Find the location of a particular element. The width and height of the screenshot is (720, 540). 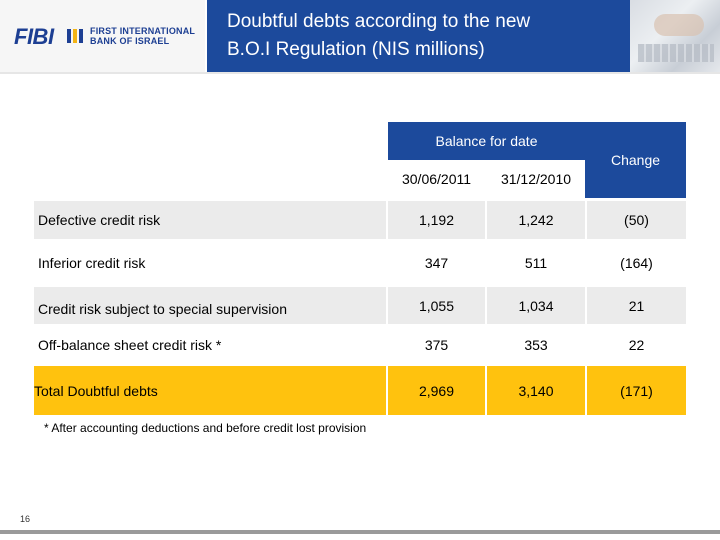

photo-keyboard-shape is located at coordinates (676, 53).